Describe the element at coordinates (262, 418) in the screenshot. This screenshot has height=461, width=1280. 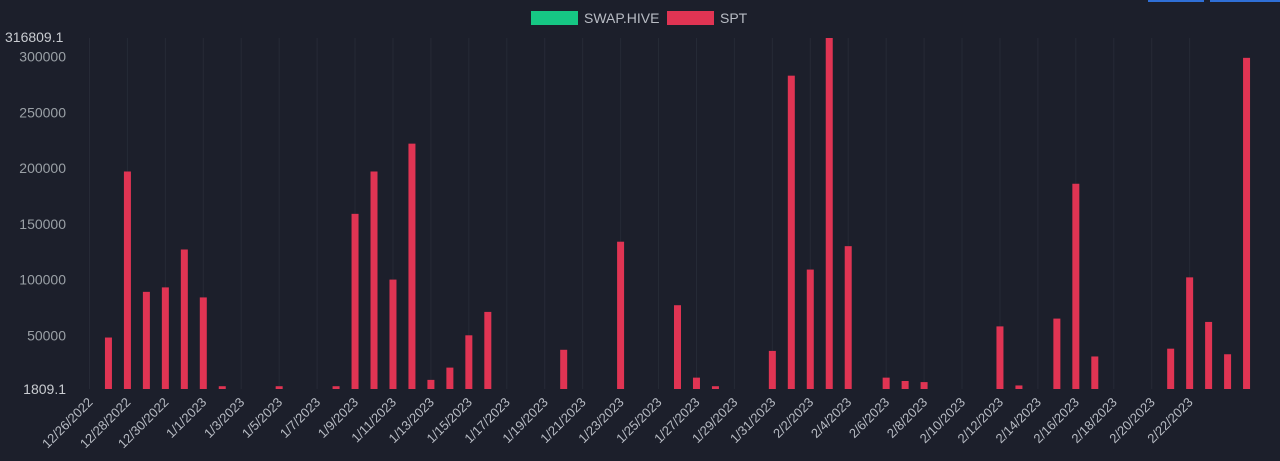
I see `x-tick-label: 1/5/2023` at that location.